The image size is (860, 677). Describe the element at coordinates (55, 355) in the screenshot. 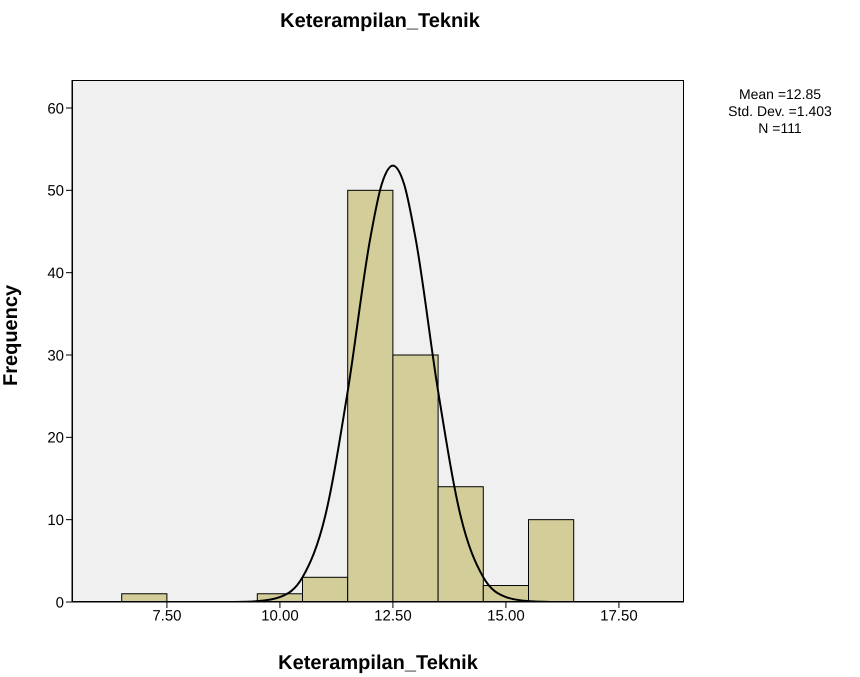

I see `y-tick-label: 30` at that location.